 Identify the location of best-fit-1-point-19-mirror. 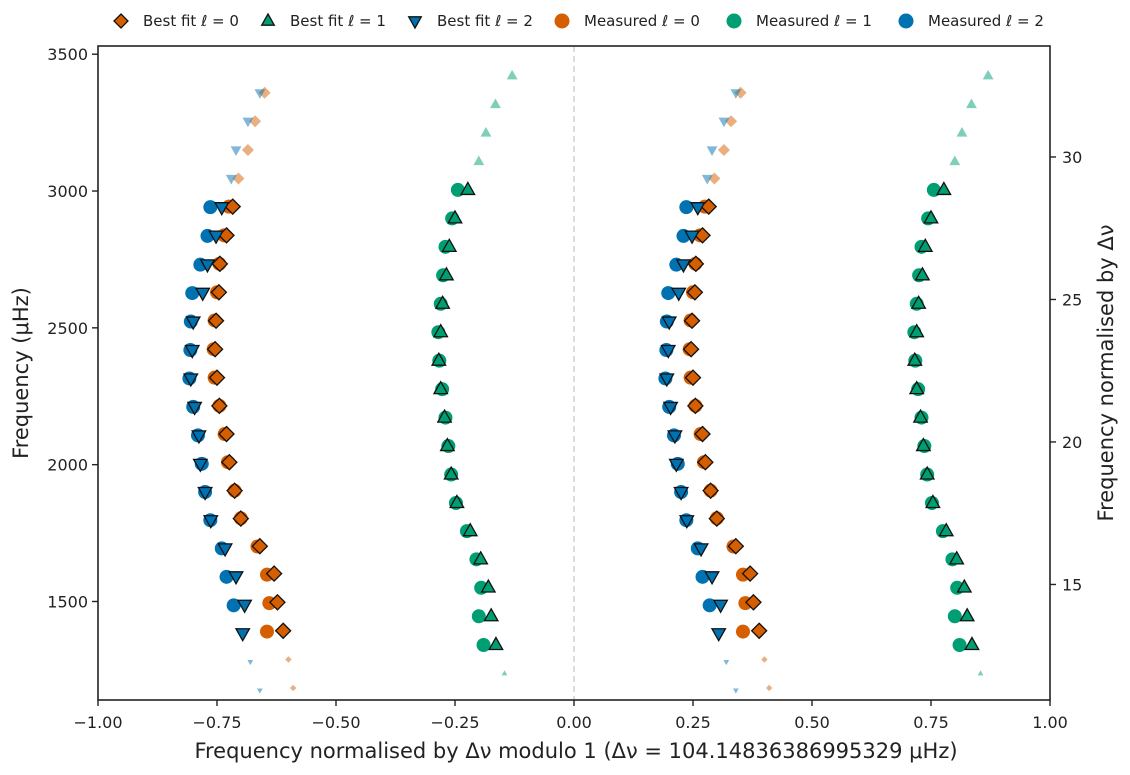
(962, 132).